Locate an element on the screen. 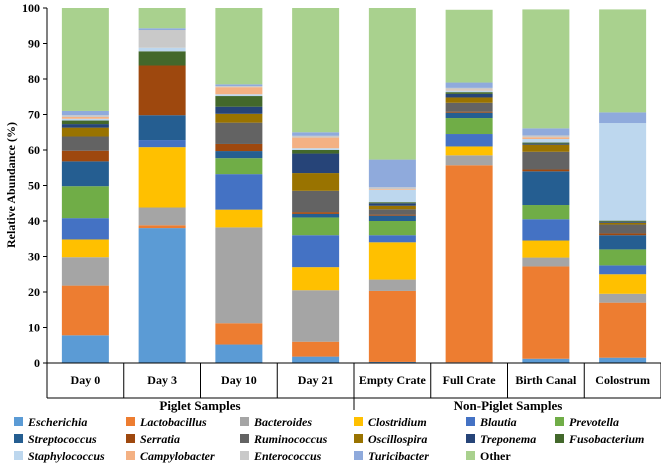 The height and width of the screenshot is (473, 661). y-tick-label: 60 is located at coordinates (34, 150).